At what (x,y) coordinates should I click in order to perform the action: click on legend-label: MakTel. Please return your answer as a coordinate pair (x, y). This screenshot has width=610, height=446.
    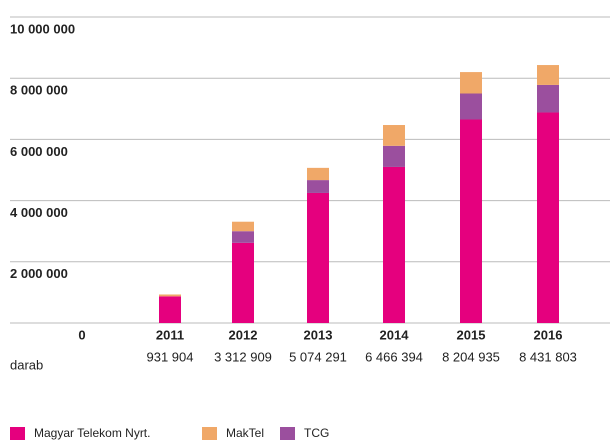
    Looking at the image, I should click on (245, 433).